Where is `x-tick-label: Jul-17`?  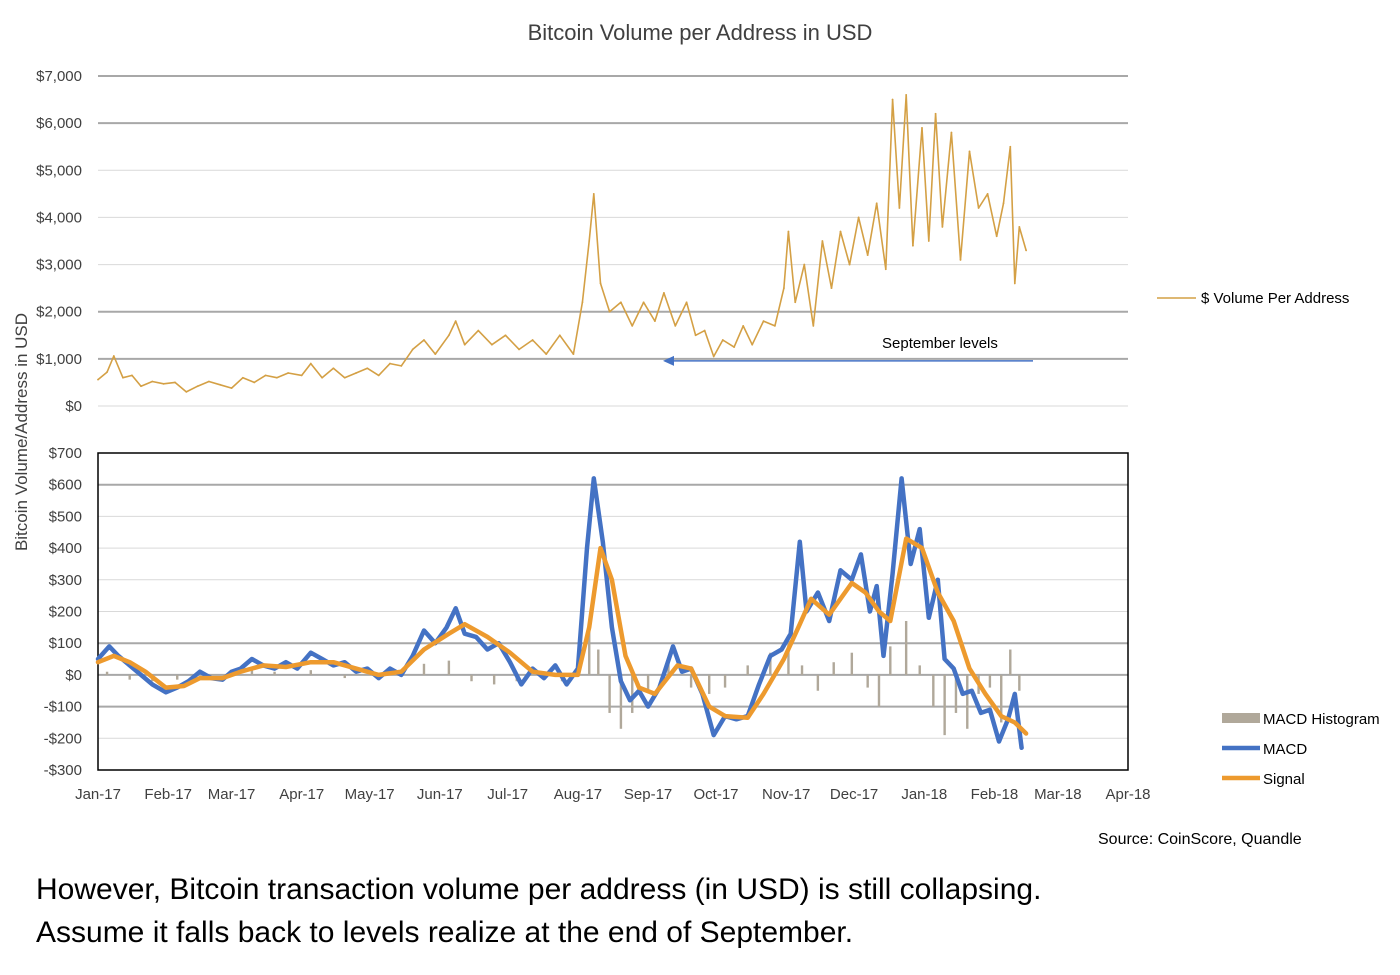
x-tick-label: Jul-17 is located at coordinates (507, 794).